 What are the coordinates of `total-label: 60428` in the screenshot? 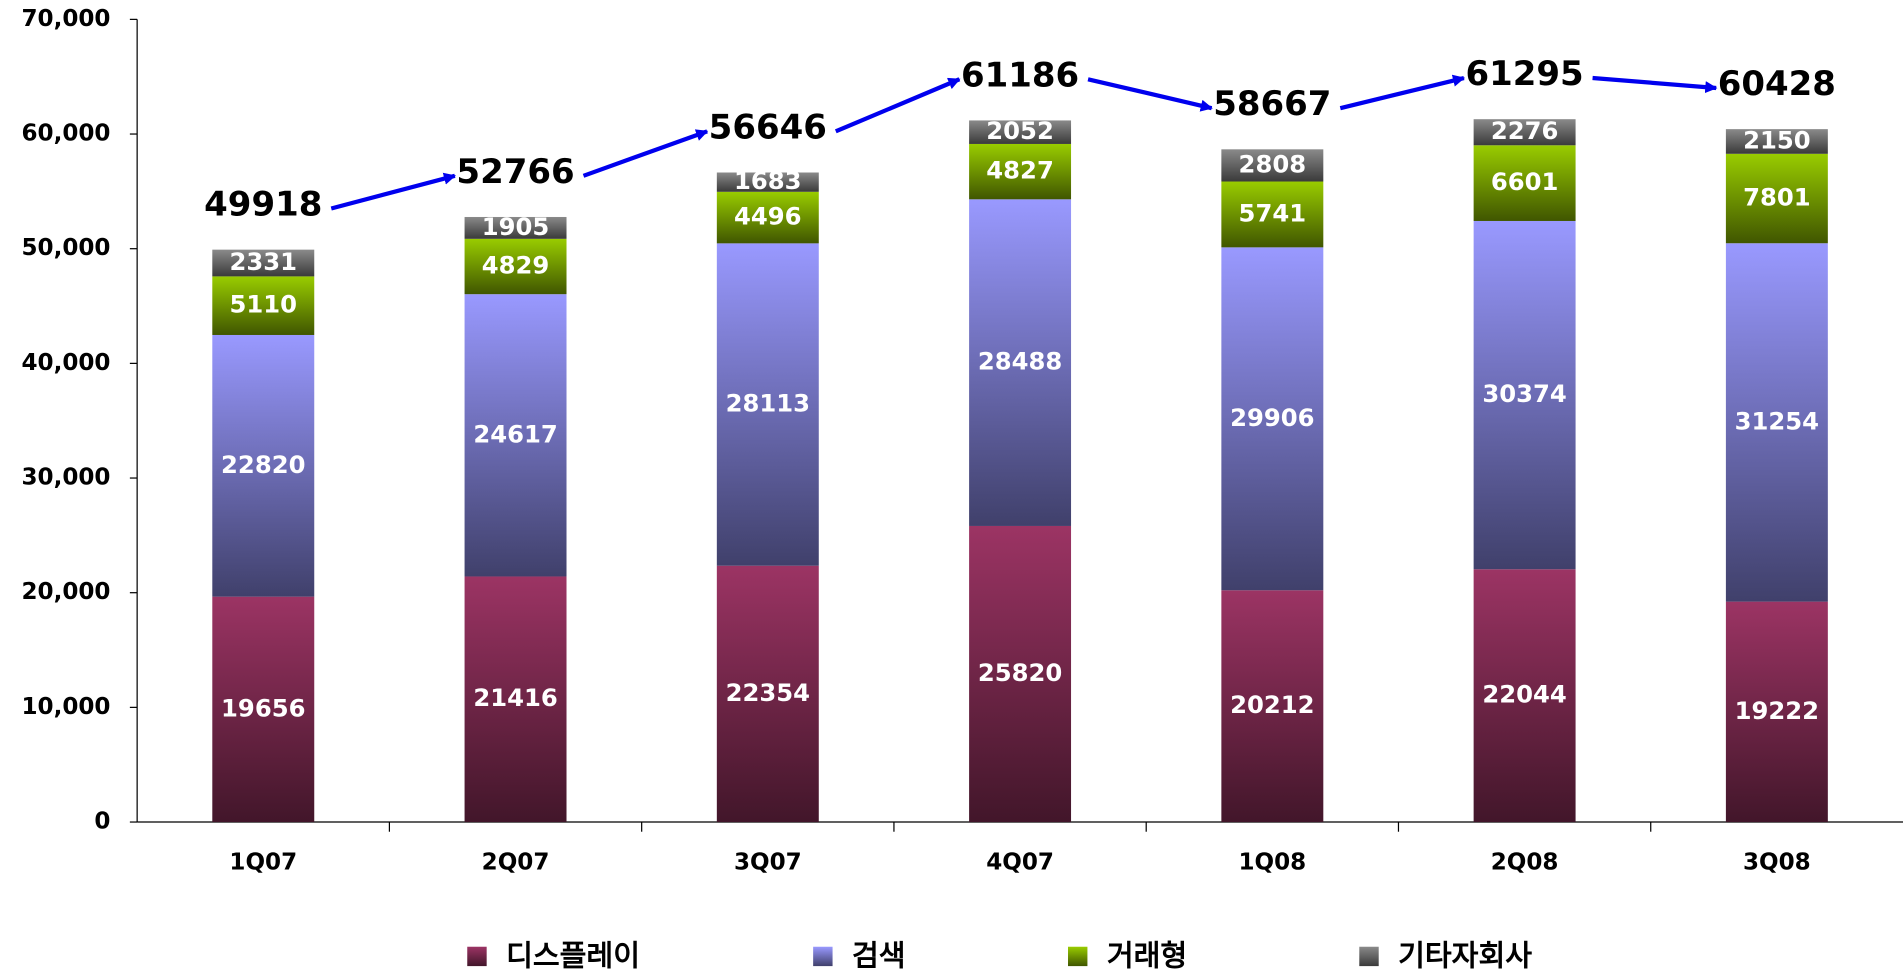 It's located at (1777, 84).